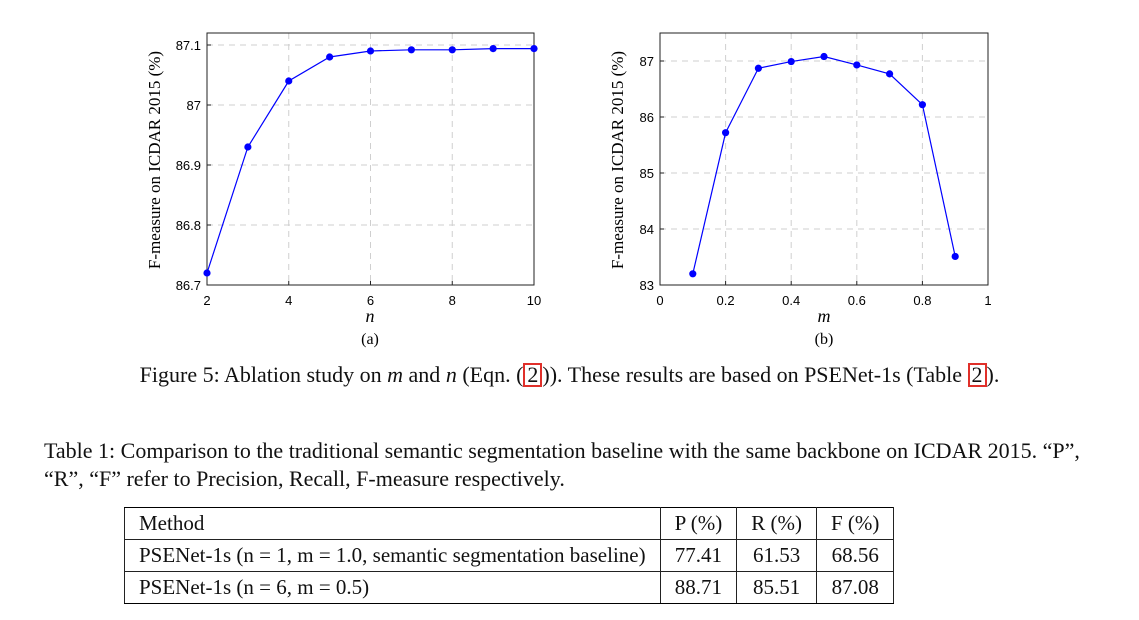  What do you see at coordinates (188, 45) in the screenshot?
I see `chart-a-ytick-label: 87.1` at bounding box center [188, 45].